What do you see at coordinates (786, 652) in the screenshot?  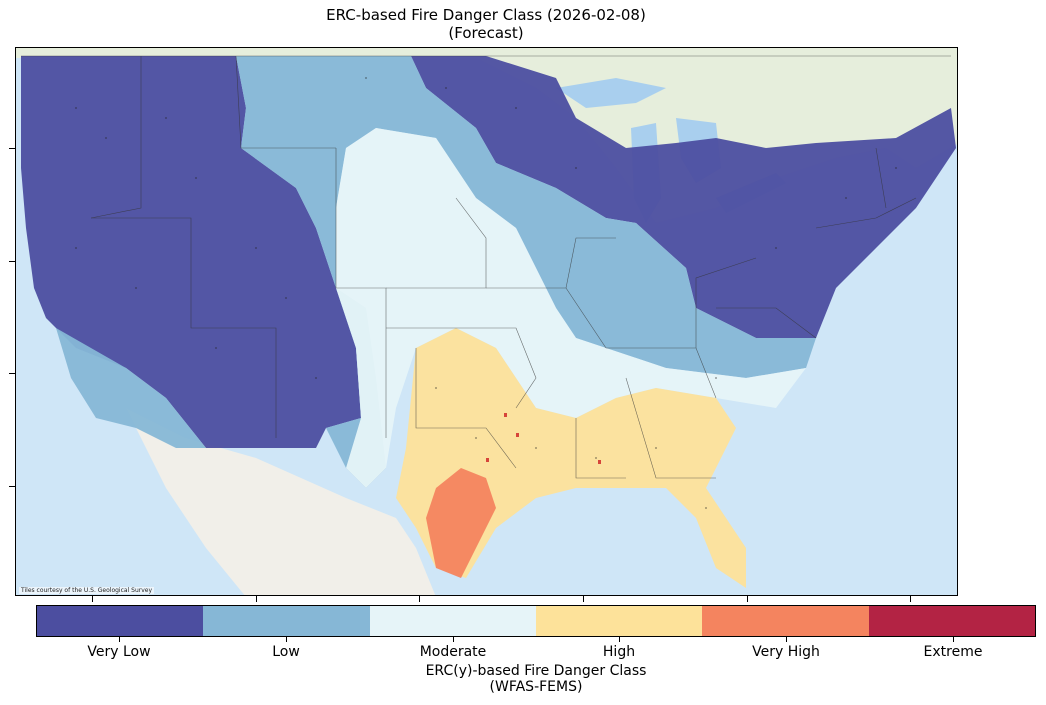 I see `colorbar-label: Very High` at bounding box center [786, 652].